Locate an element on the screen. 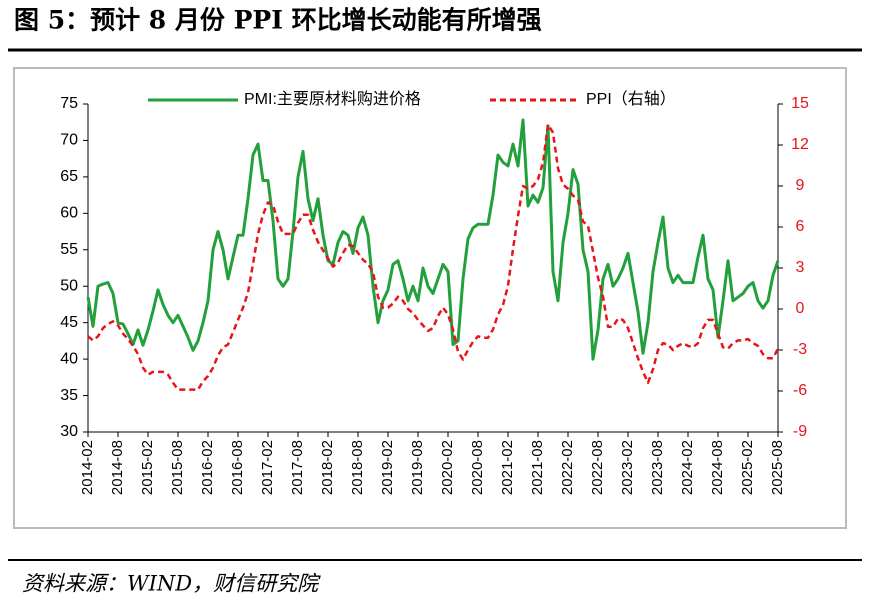 This screenshot has width=870, height=610. x-tick-label: 2024-02 is located at coordinates (687, 467).